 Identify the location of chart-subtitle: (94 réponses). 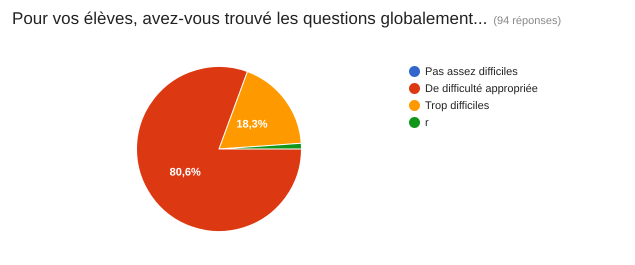
(527, 21).